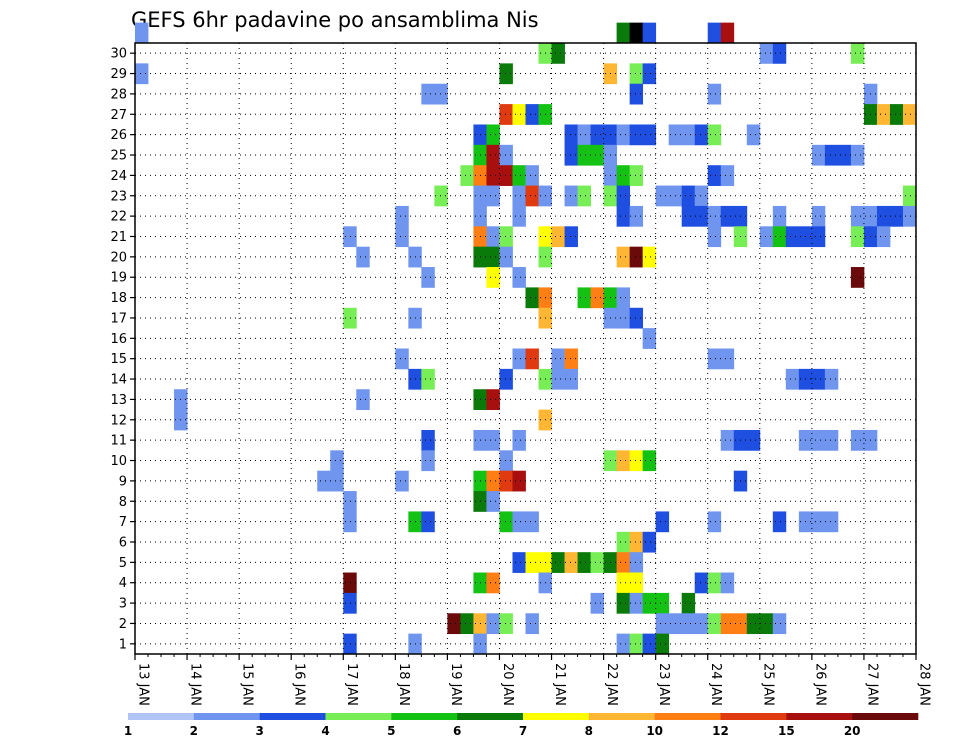 The width and height of the screenshot is (960, 742). Describe the element at coordinates (924, 684) in the screenshot. I see `x-tick-label: 28 JAN` at that location.